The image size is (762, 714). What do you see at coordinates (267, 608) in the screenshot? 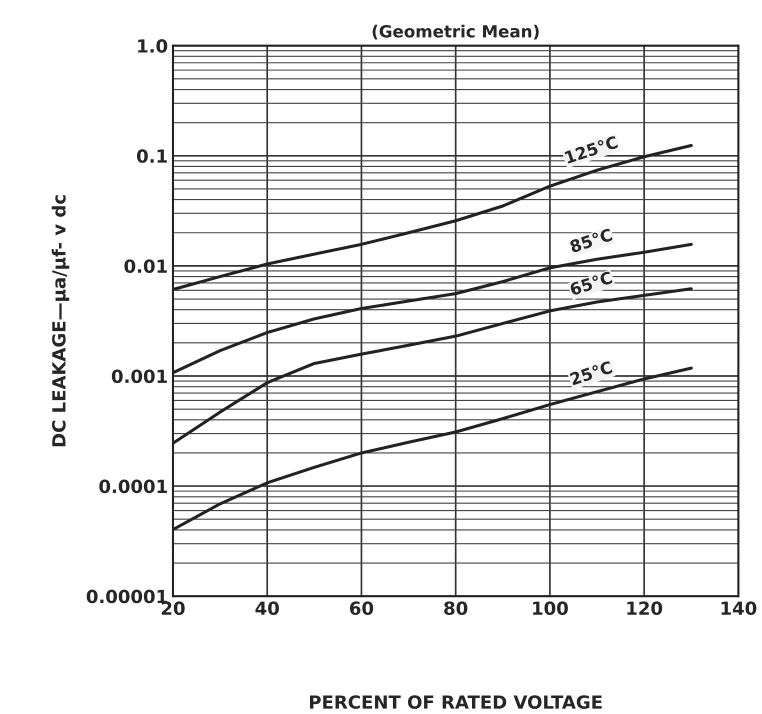
I see `x-tick-label: 40` at bounding box center [267, 608].